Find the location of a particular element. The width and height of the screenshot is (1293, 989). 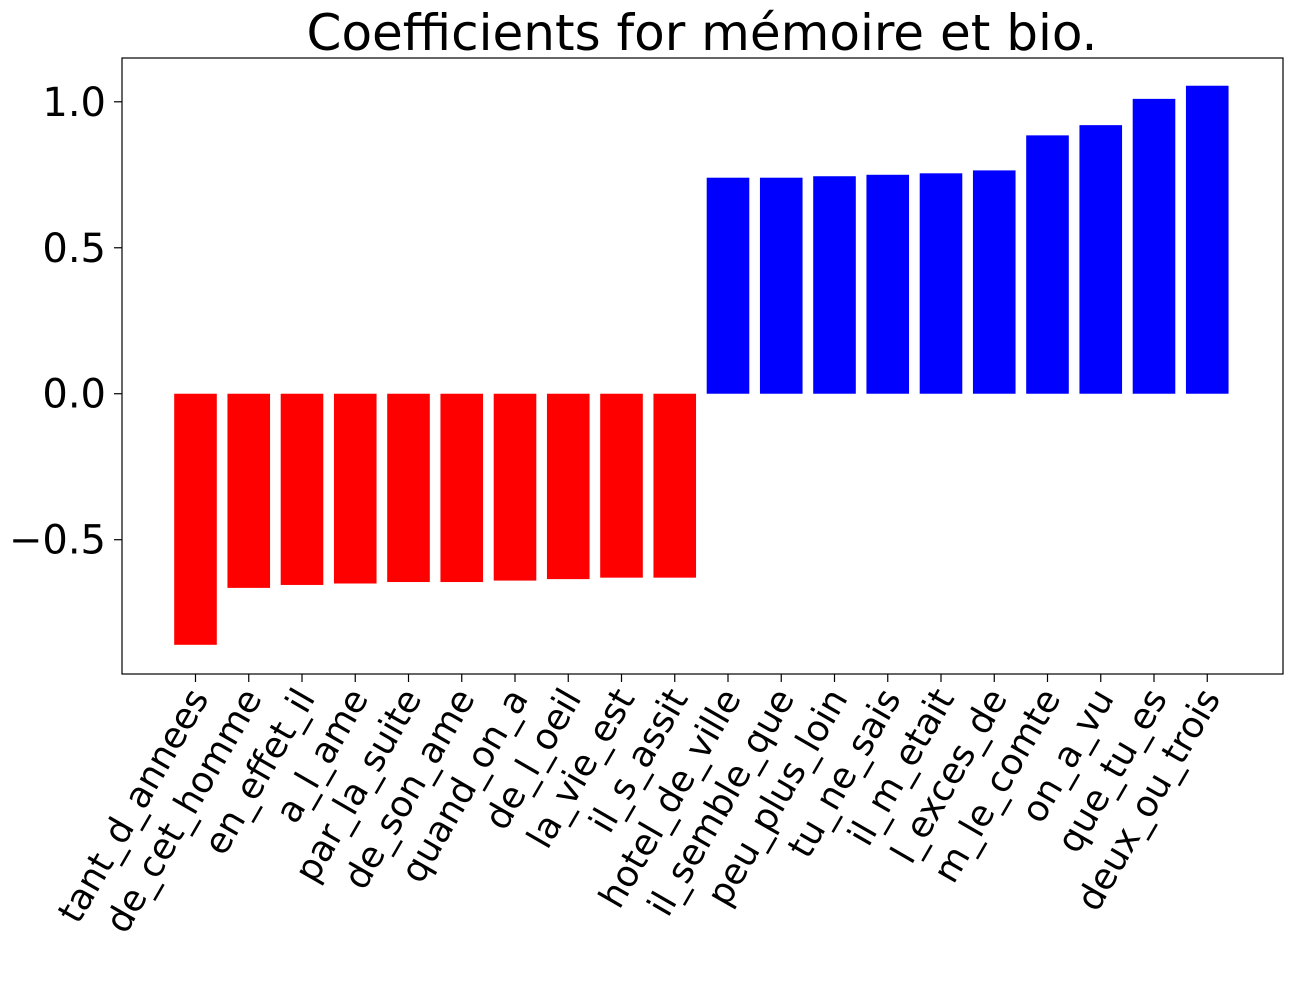

bar-on-a-vu is located at coordinates (1101, 259).